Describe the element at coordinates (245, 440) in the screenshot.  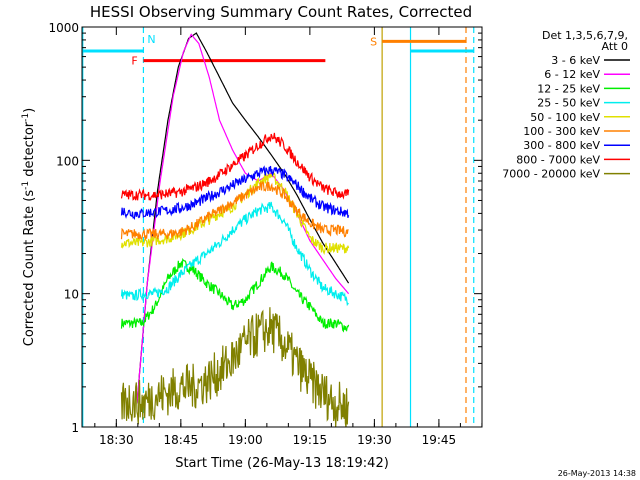
I see `x-tick-label-2: 19:00` at that location.